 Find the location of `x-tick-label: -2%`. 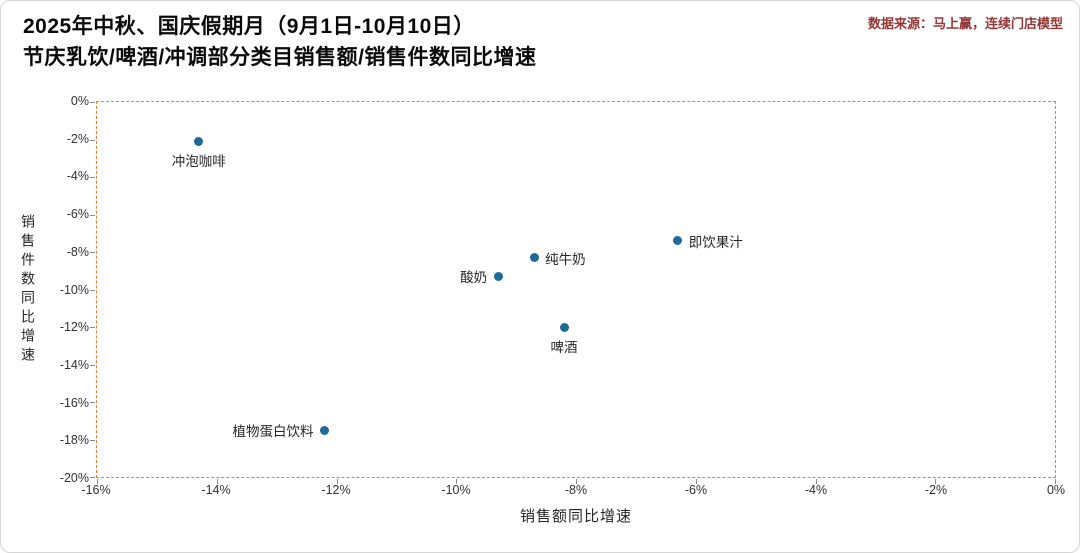

x-tick-label: -2% is located at coordinates (936, 490).